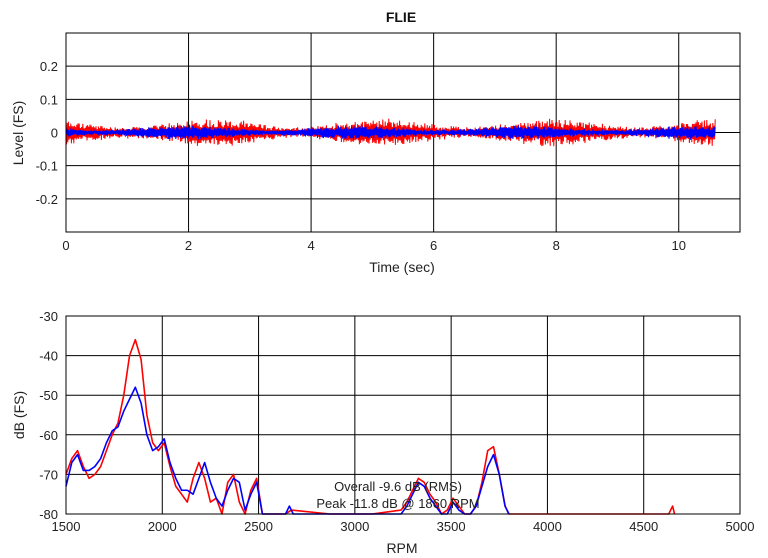 The width and height of the screenshot is (768, 558). Describe the element at coordinates (48, 316) in the screenshot. I see `rpm-y-tick-label: -30` at that location.